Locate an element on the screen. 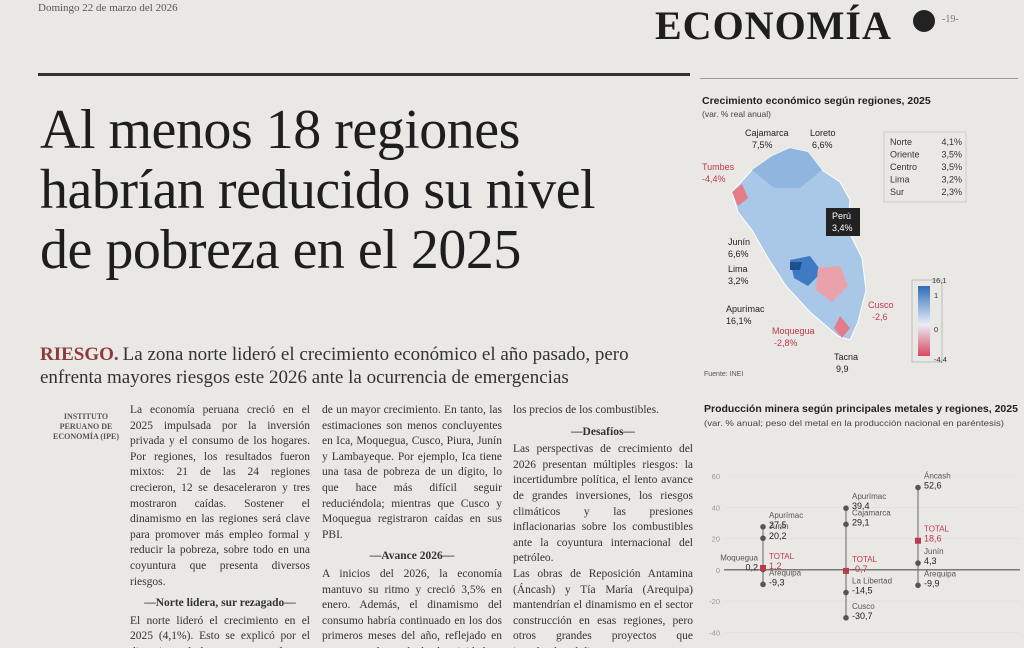 Image resolution: width=1024 pixels, height=648 pixels. region-value: 7,5% is located at coordinates (762, 145).